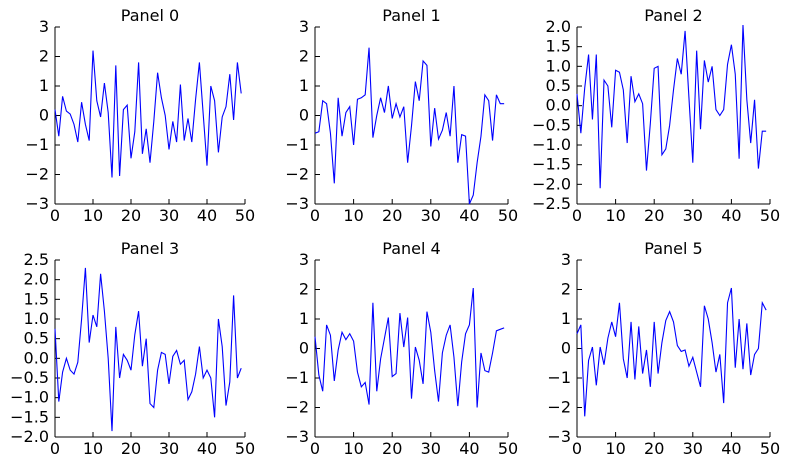  What do you see at coordinates (673, 248) in the screenshot?
I see `panel-title: Panel 5` at bounding box center [673, 248].